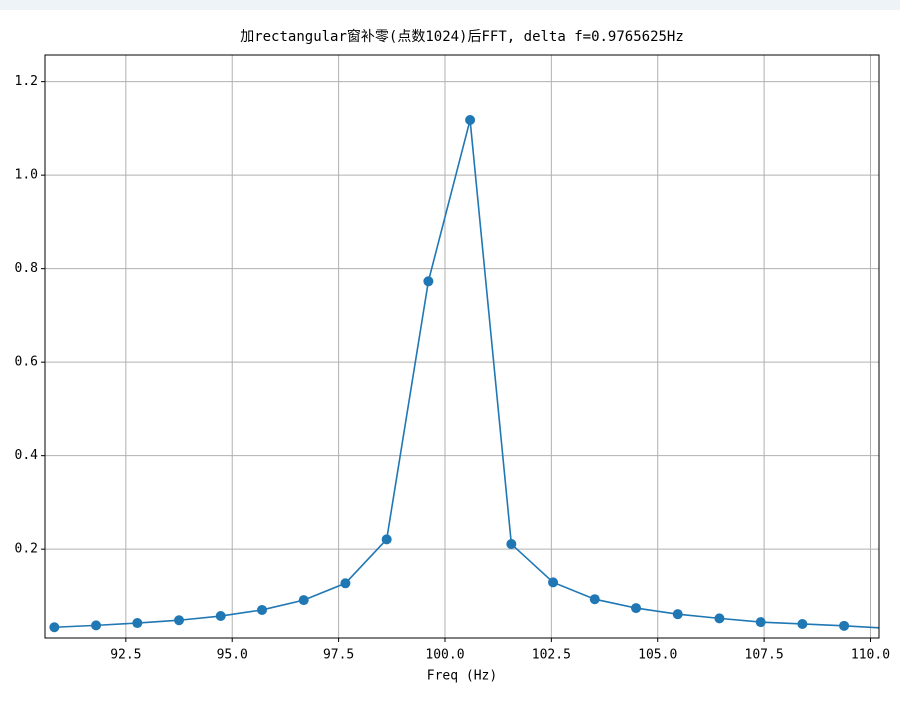 This screenshot has height=703, width=900. Describe the element at coordinates (444, 655) in the screenshot. I see `x-tick-label: 100.0` at that location.